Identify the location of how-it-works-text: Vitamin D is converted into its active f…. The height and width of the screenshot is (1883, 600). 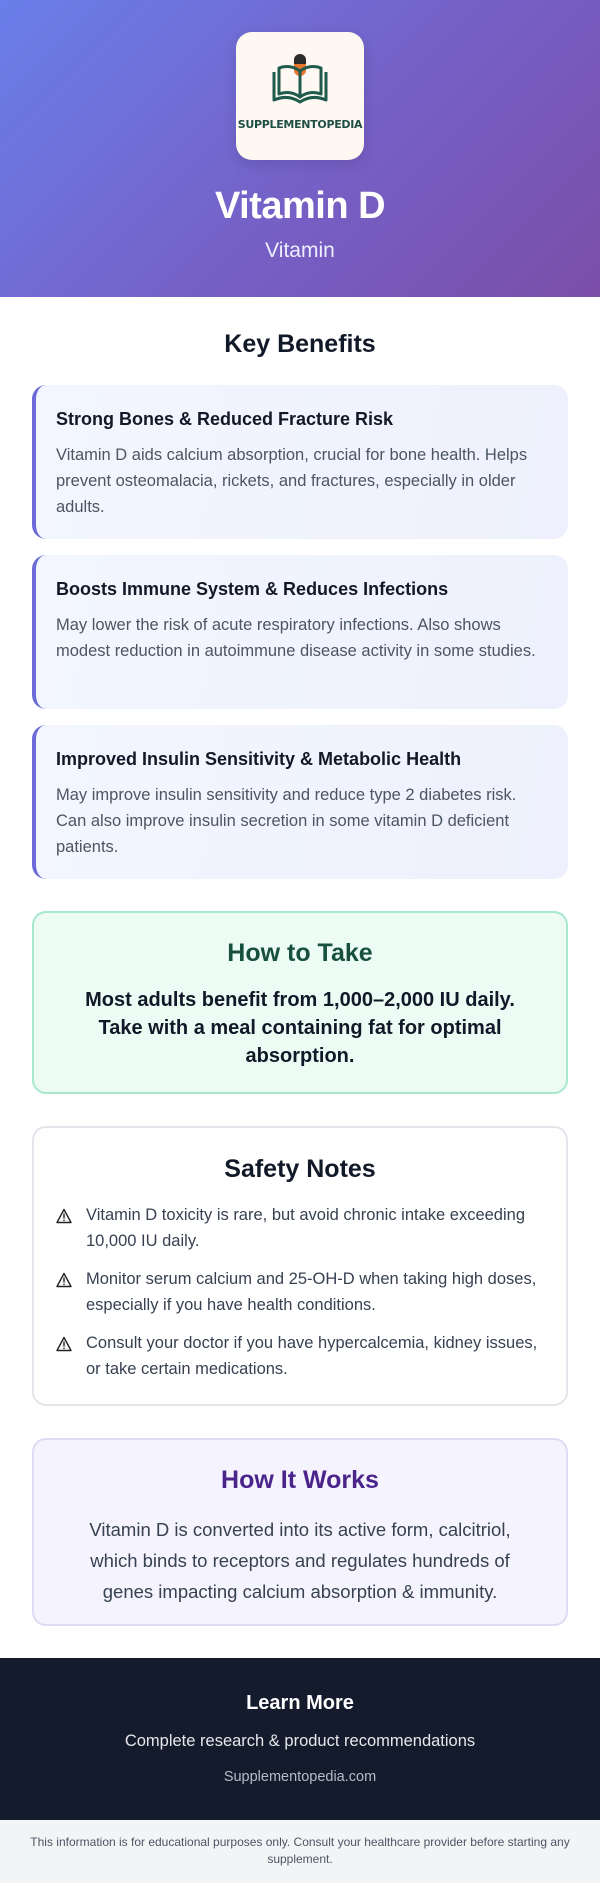
(300, 1560).